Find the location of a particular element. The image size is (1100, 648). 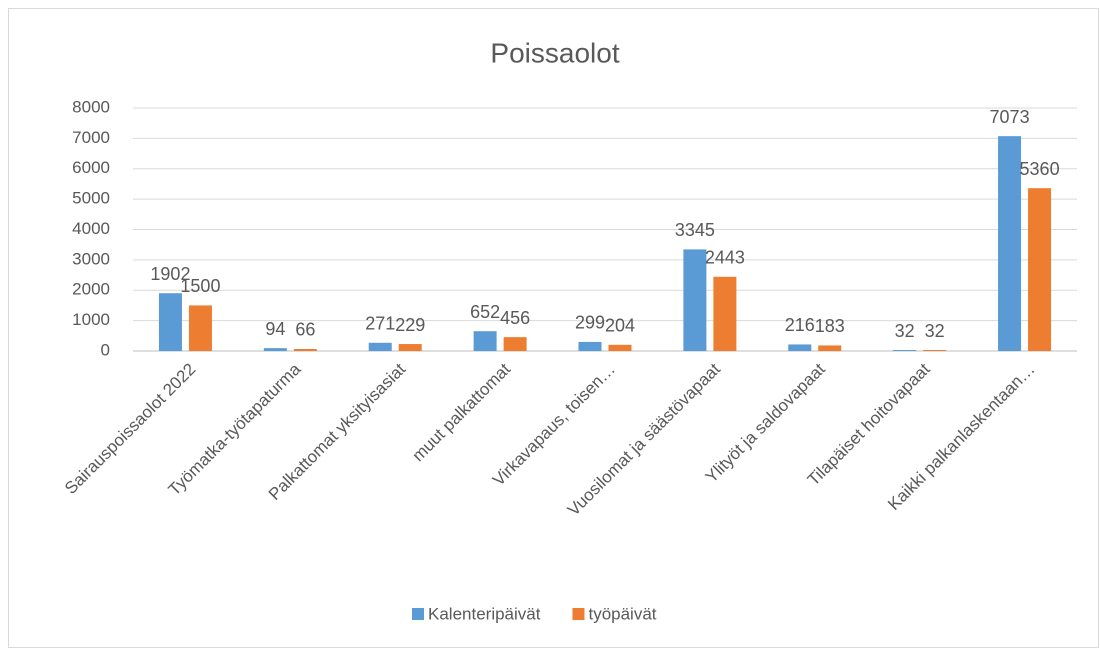

y-tick-label: 4000 is located at coordinates (91, 228).